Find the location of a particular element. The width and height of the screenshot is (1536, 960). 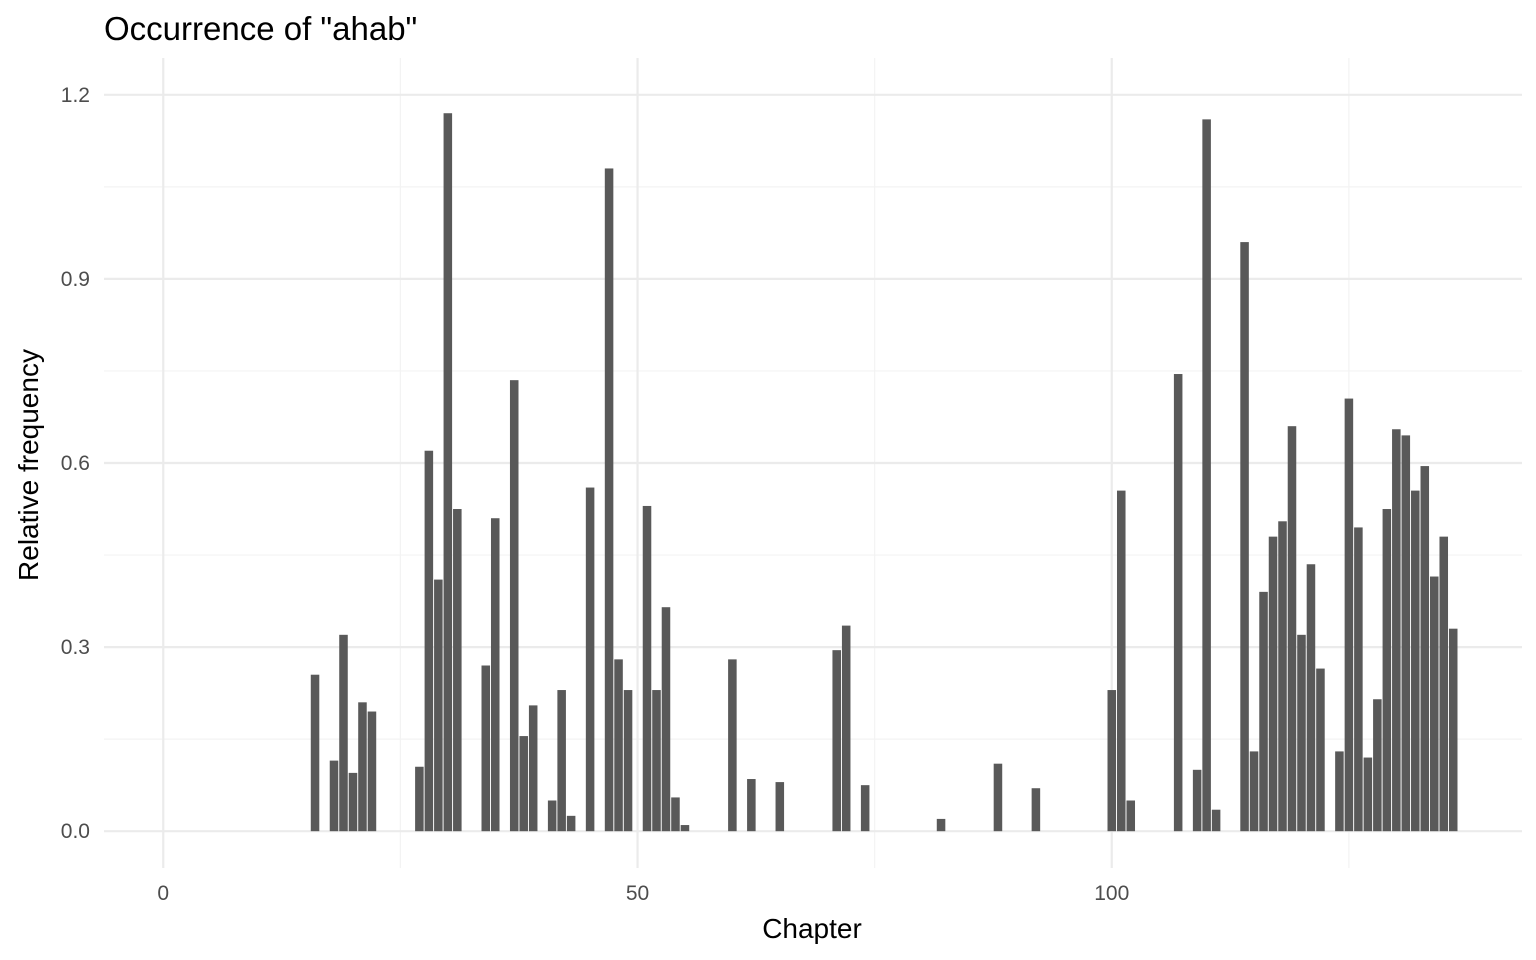

y-axis-tick-labels: 0.0 0.3 0.6 0.9 1.2 is located at coordinates (75, 463).